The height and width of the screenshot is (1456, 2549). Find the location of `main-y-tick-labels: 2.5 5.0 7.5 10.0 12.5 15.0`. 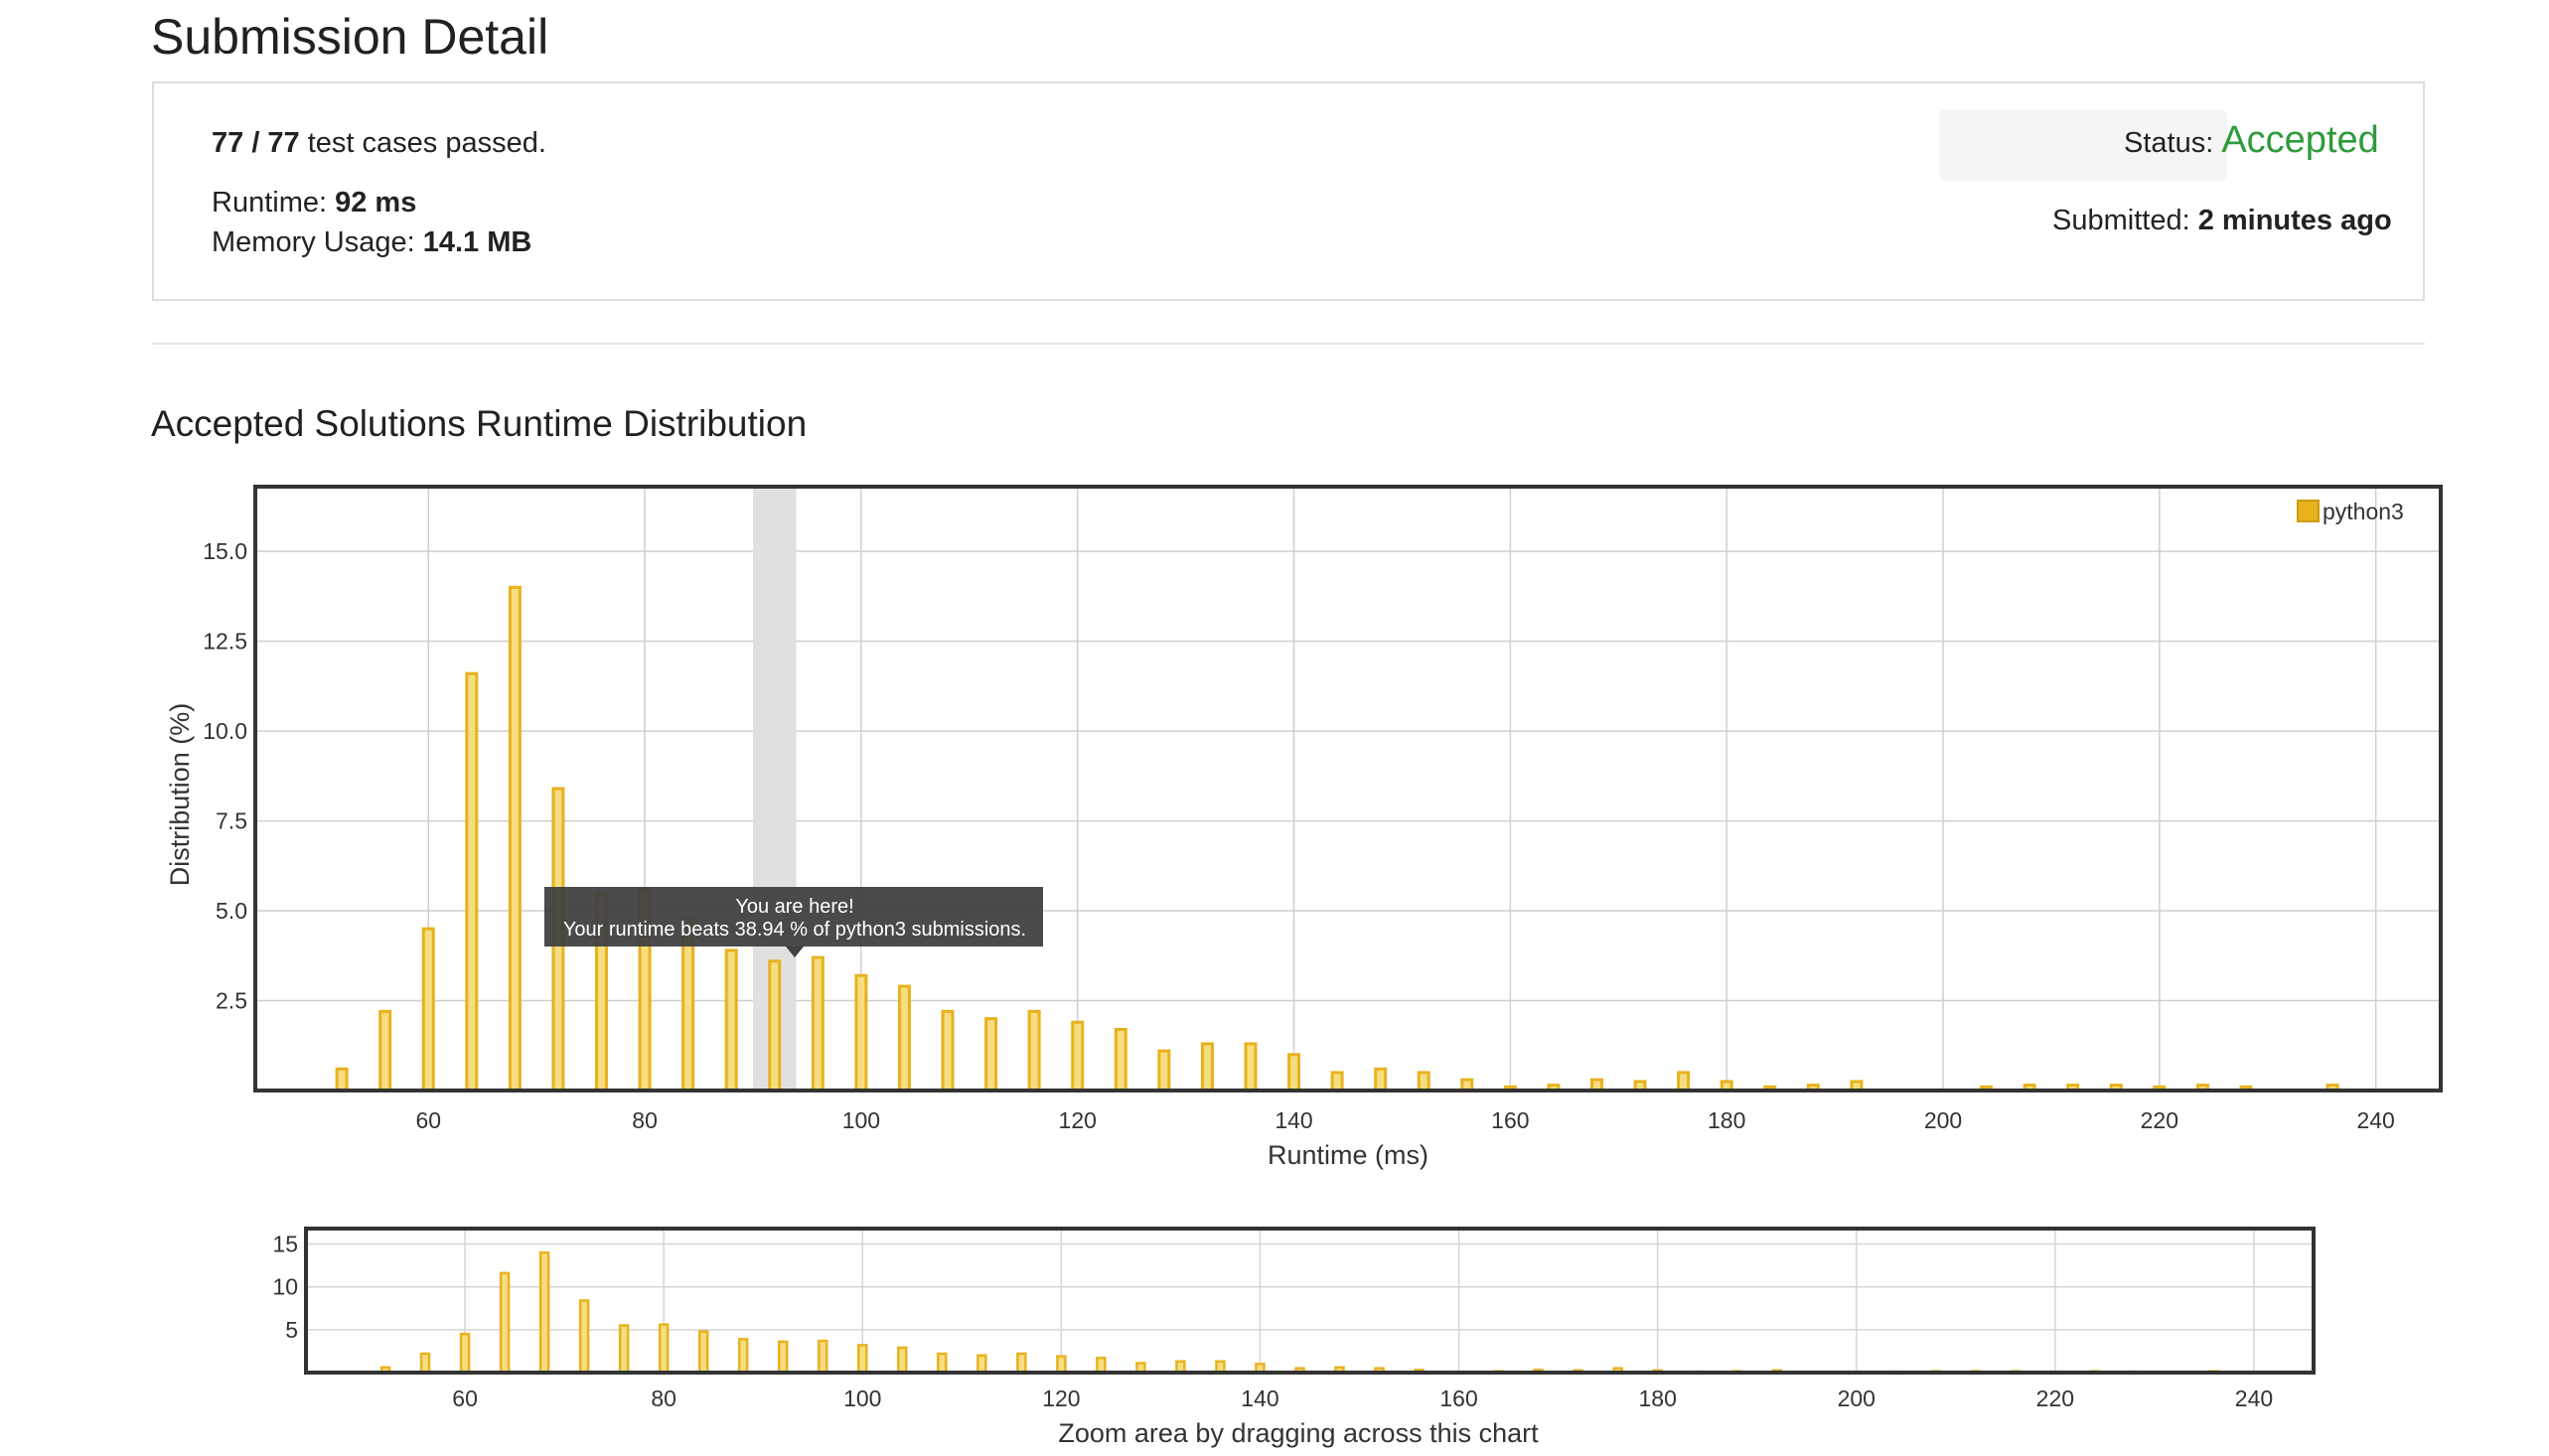

main-y-tick-labels: 2.5 5.0 7.5 10.0 12.5 15.0 is located at coordinates (225, 776).